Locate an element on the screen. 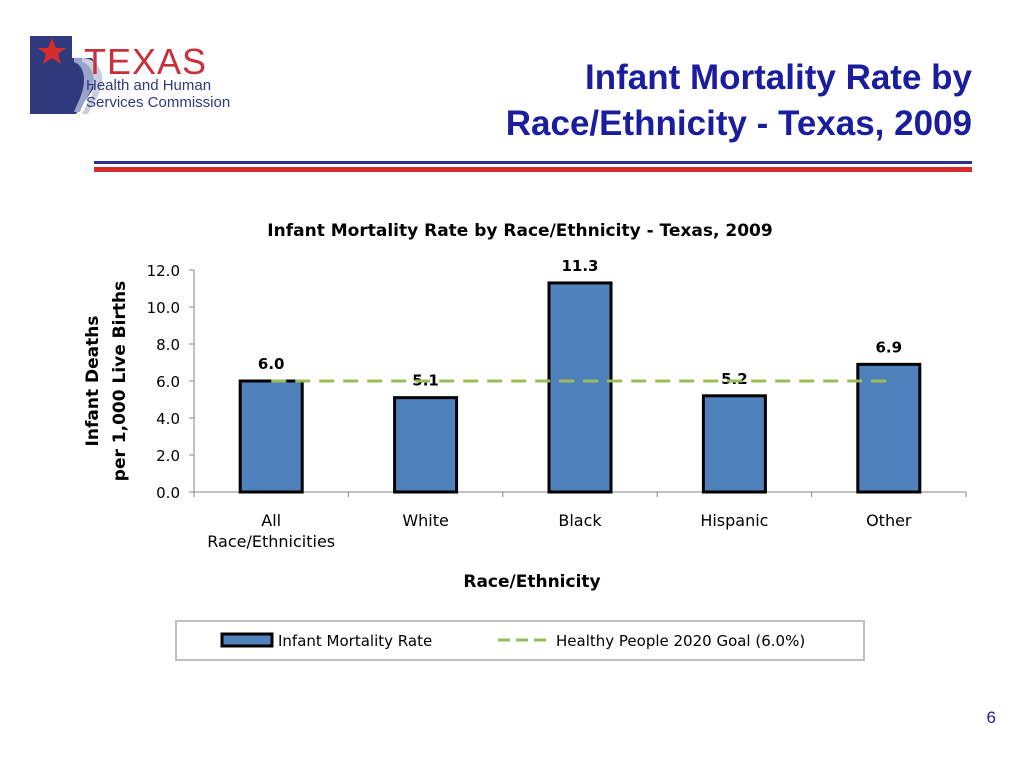 This screenshot has height=768, width=1024. y-tick-label: 8.0 is located at coordinates (168, 345).